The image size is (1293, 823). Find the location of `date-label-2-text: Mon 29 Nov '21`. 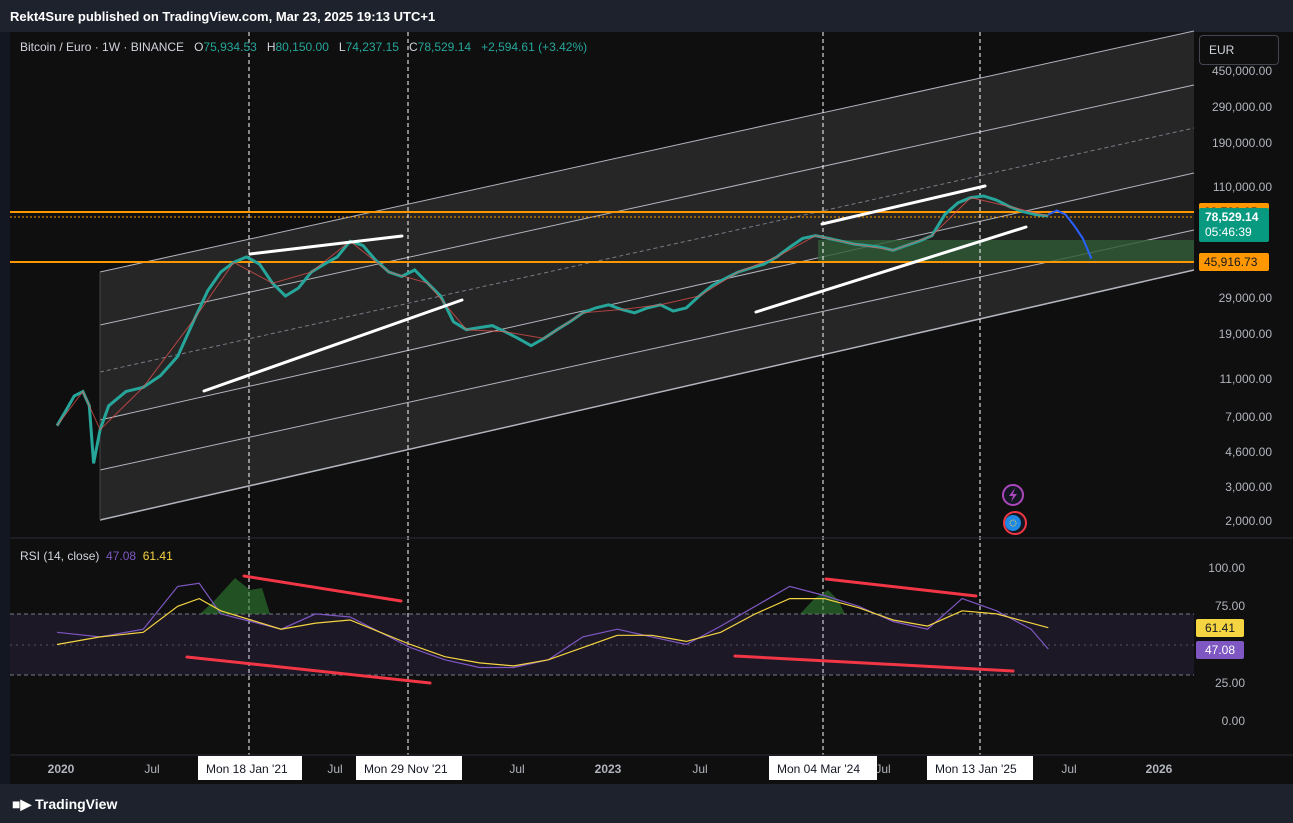

date-label-2-text: Mon 29 Nov '21 is located at coordinates (406, 769).